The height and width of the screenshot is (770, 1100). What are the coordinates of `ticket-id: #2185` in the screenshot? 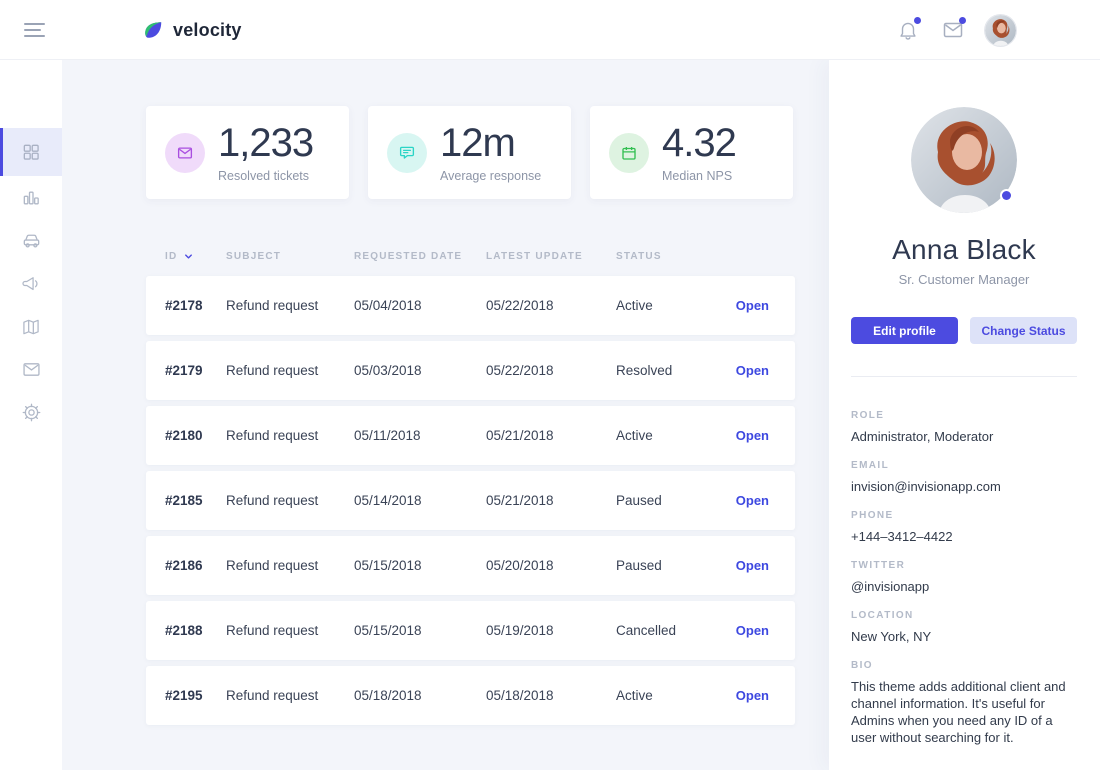 It's located at (184, 500).